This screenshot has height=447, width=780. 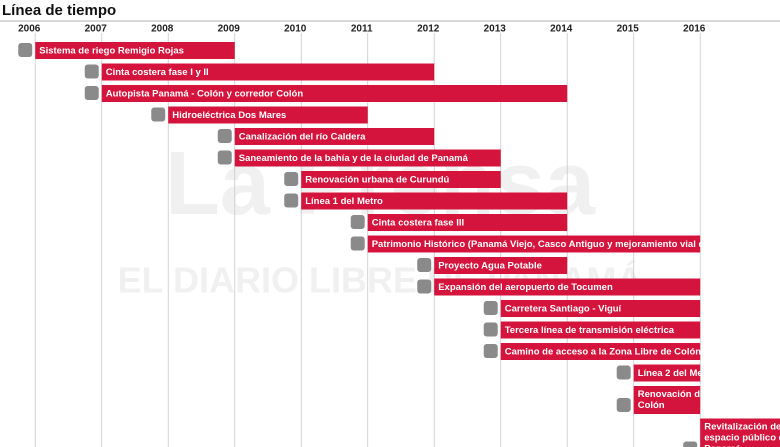 What do you see at coordinates (418, 223) in the screenshot?
I see `task-label: Cinta costera fase III` at bounding box center [418, 223].